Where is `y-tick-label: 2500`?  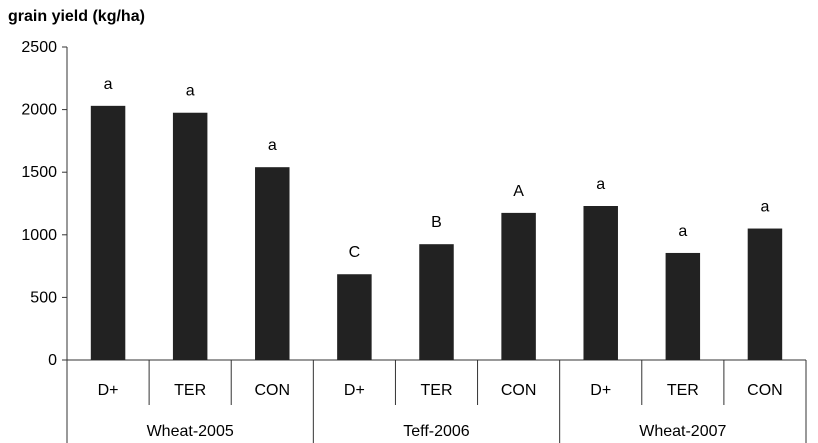
y-tick-label: 2500 is located at coordinates (39, 47).